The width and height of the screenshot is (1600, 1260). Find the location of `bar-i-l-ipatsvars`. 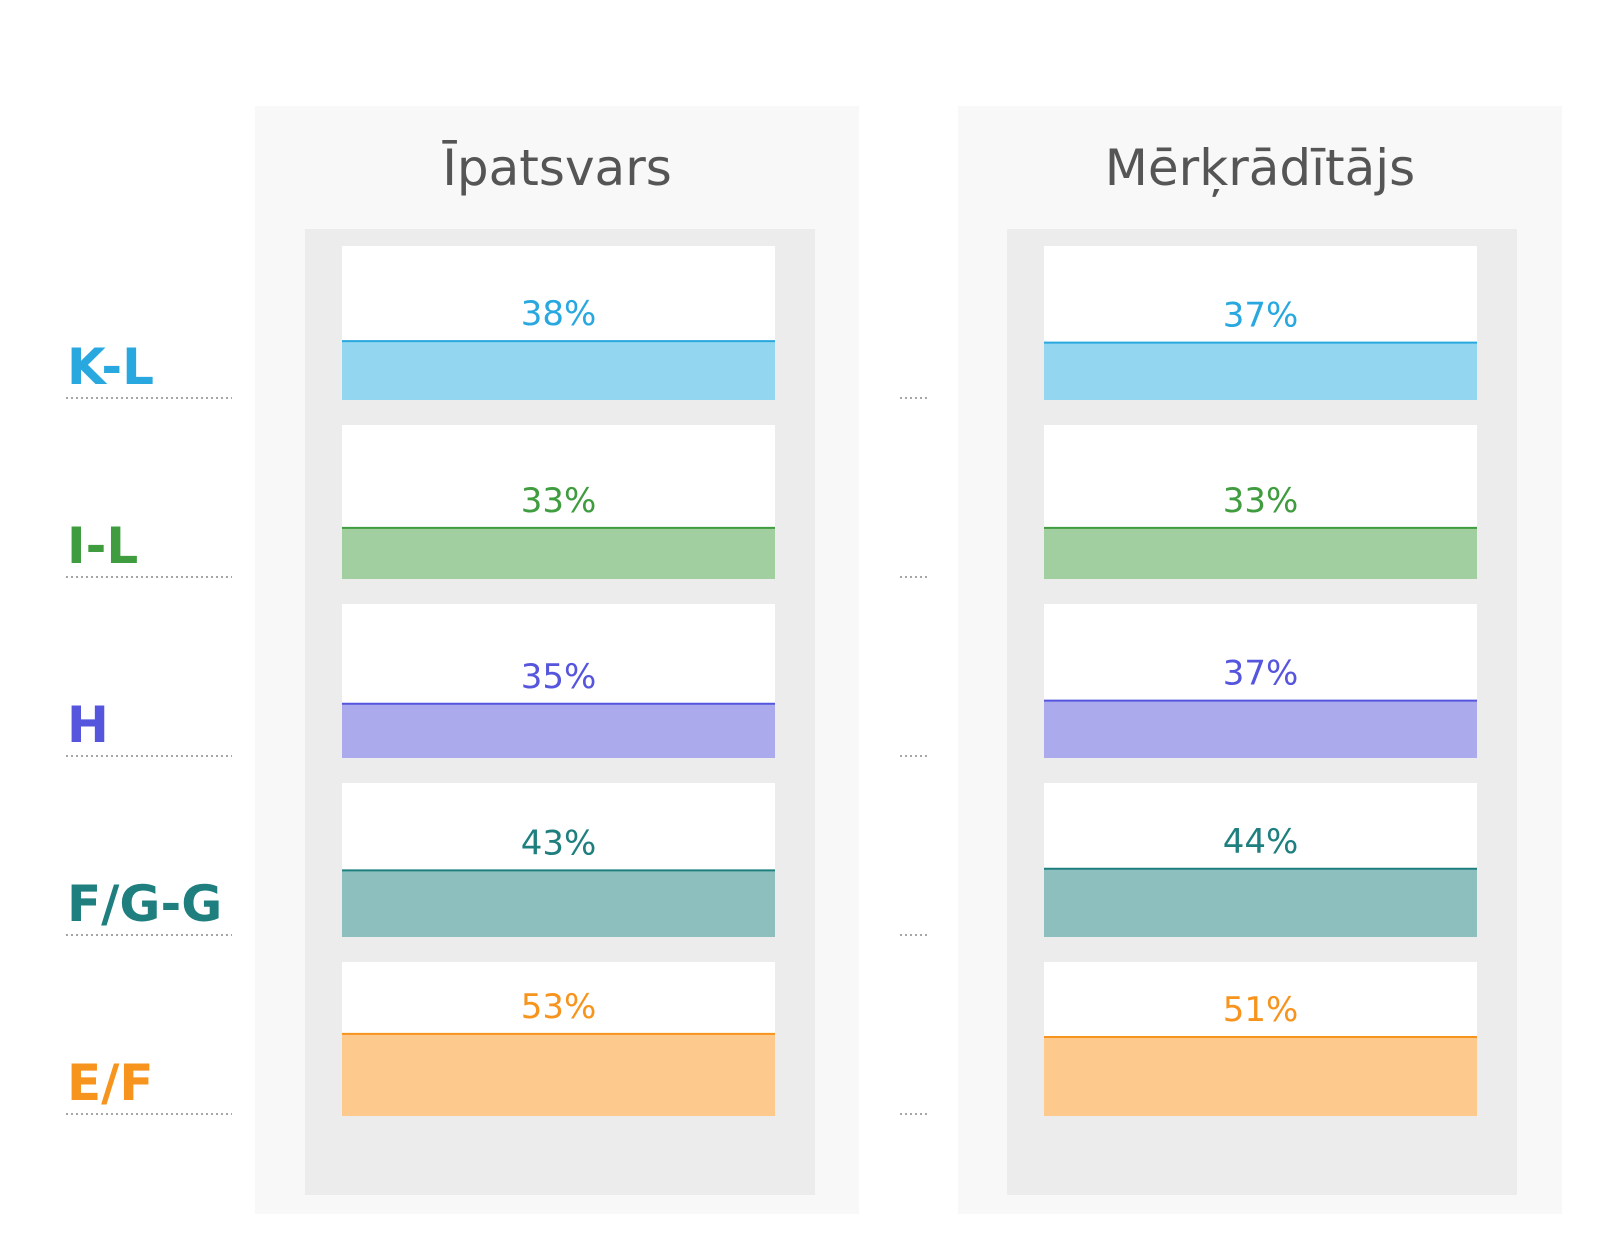

bar-i-l-ipatsvars is located at coordinates (558, 553).